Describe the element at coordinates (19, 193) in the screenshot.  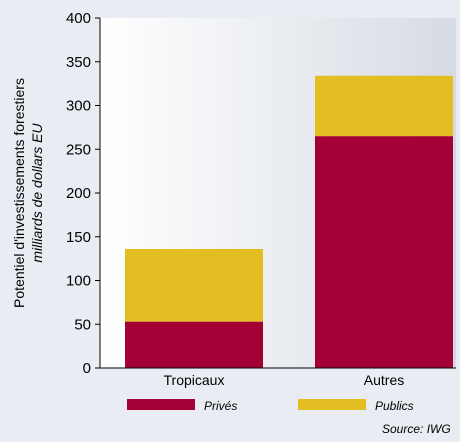
I see `y-axis-label: Potentiel d'investissements forestiers` at that location.